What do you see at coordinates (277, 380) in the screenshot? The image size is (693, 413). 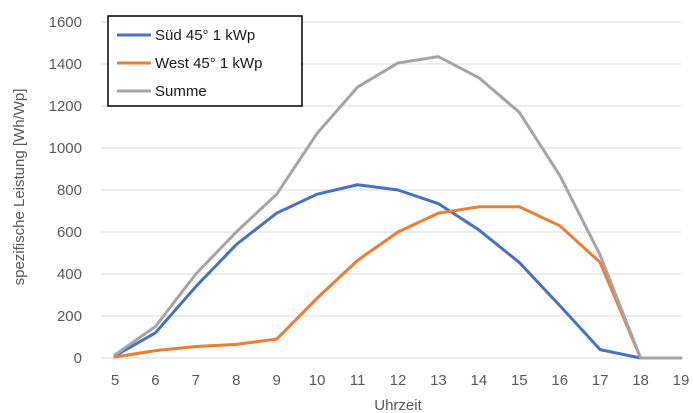 I see `x-tick-label: 9` at bounding box center [277, 380].